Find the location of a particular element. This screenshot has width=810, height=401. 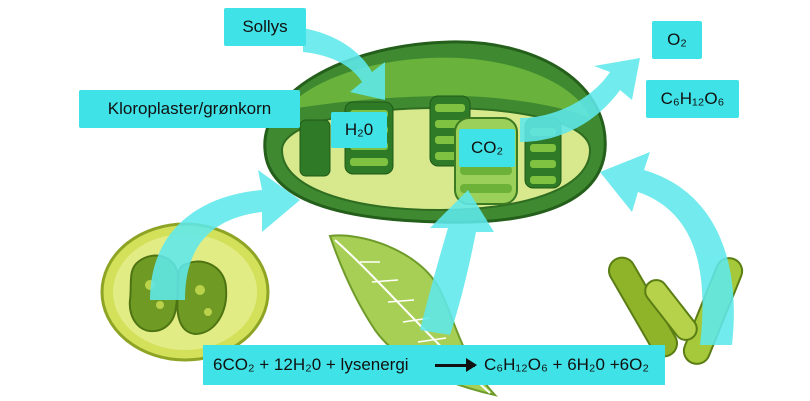

arrow-leaf-to-chloroplast is located at coordinates (457, 262).